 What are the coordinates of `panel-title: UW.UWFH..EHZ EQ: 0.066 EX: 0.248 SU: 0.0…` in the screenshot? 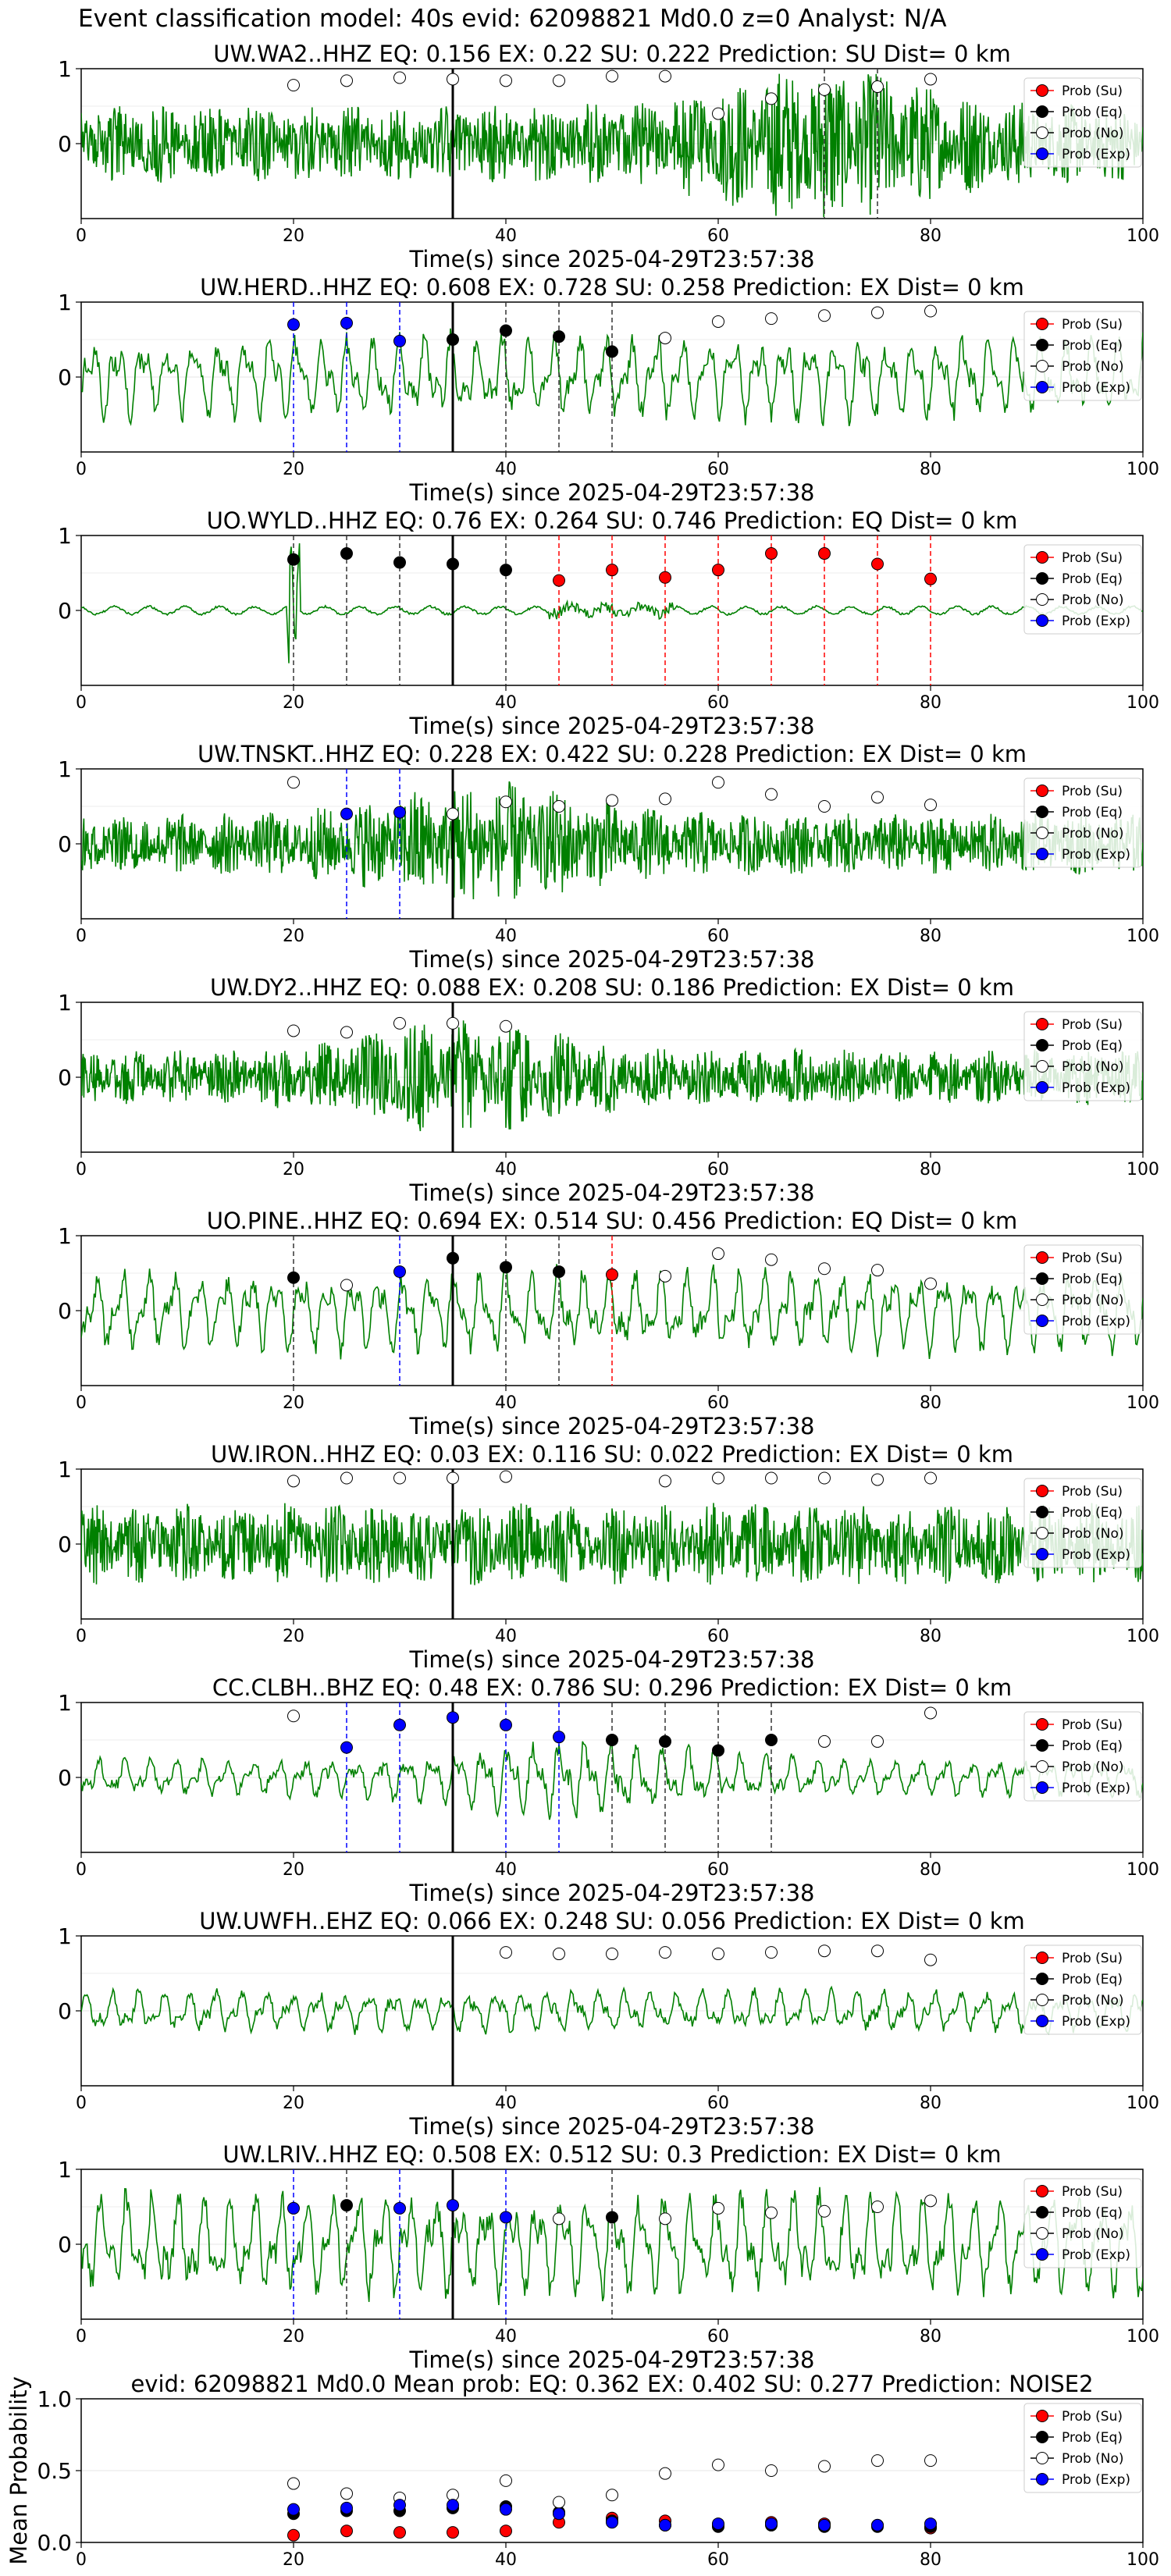 It's located at (612, 1921).